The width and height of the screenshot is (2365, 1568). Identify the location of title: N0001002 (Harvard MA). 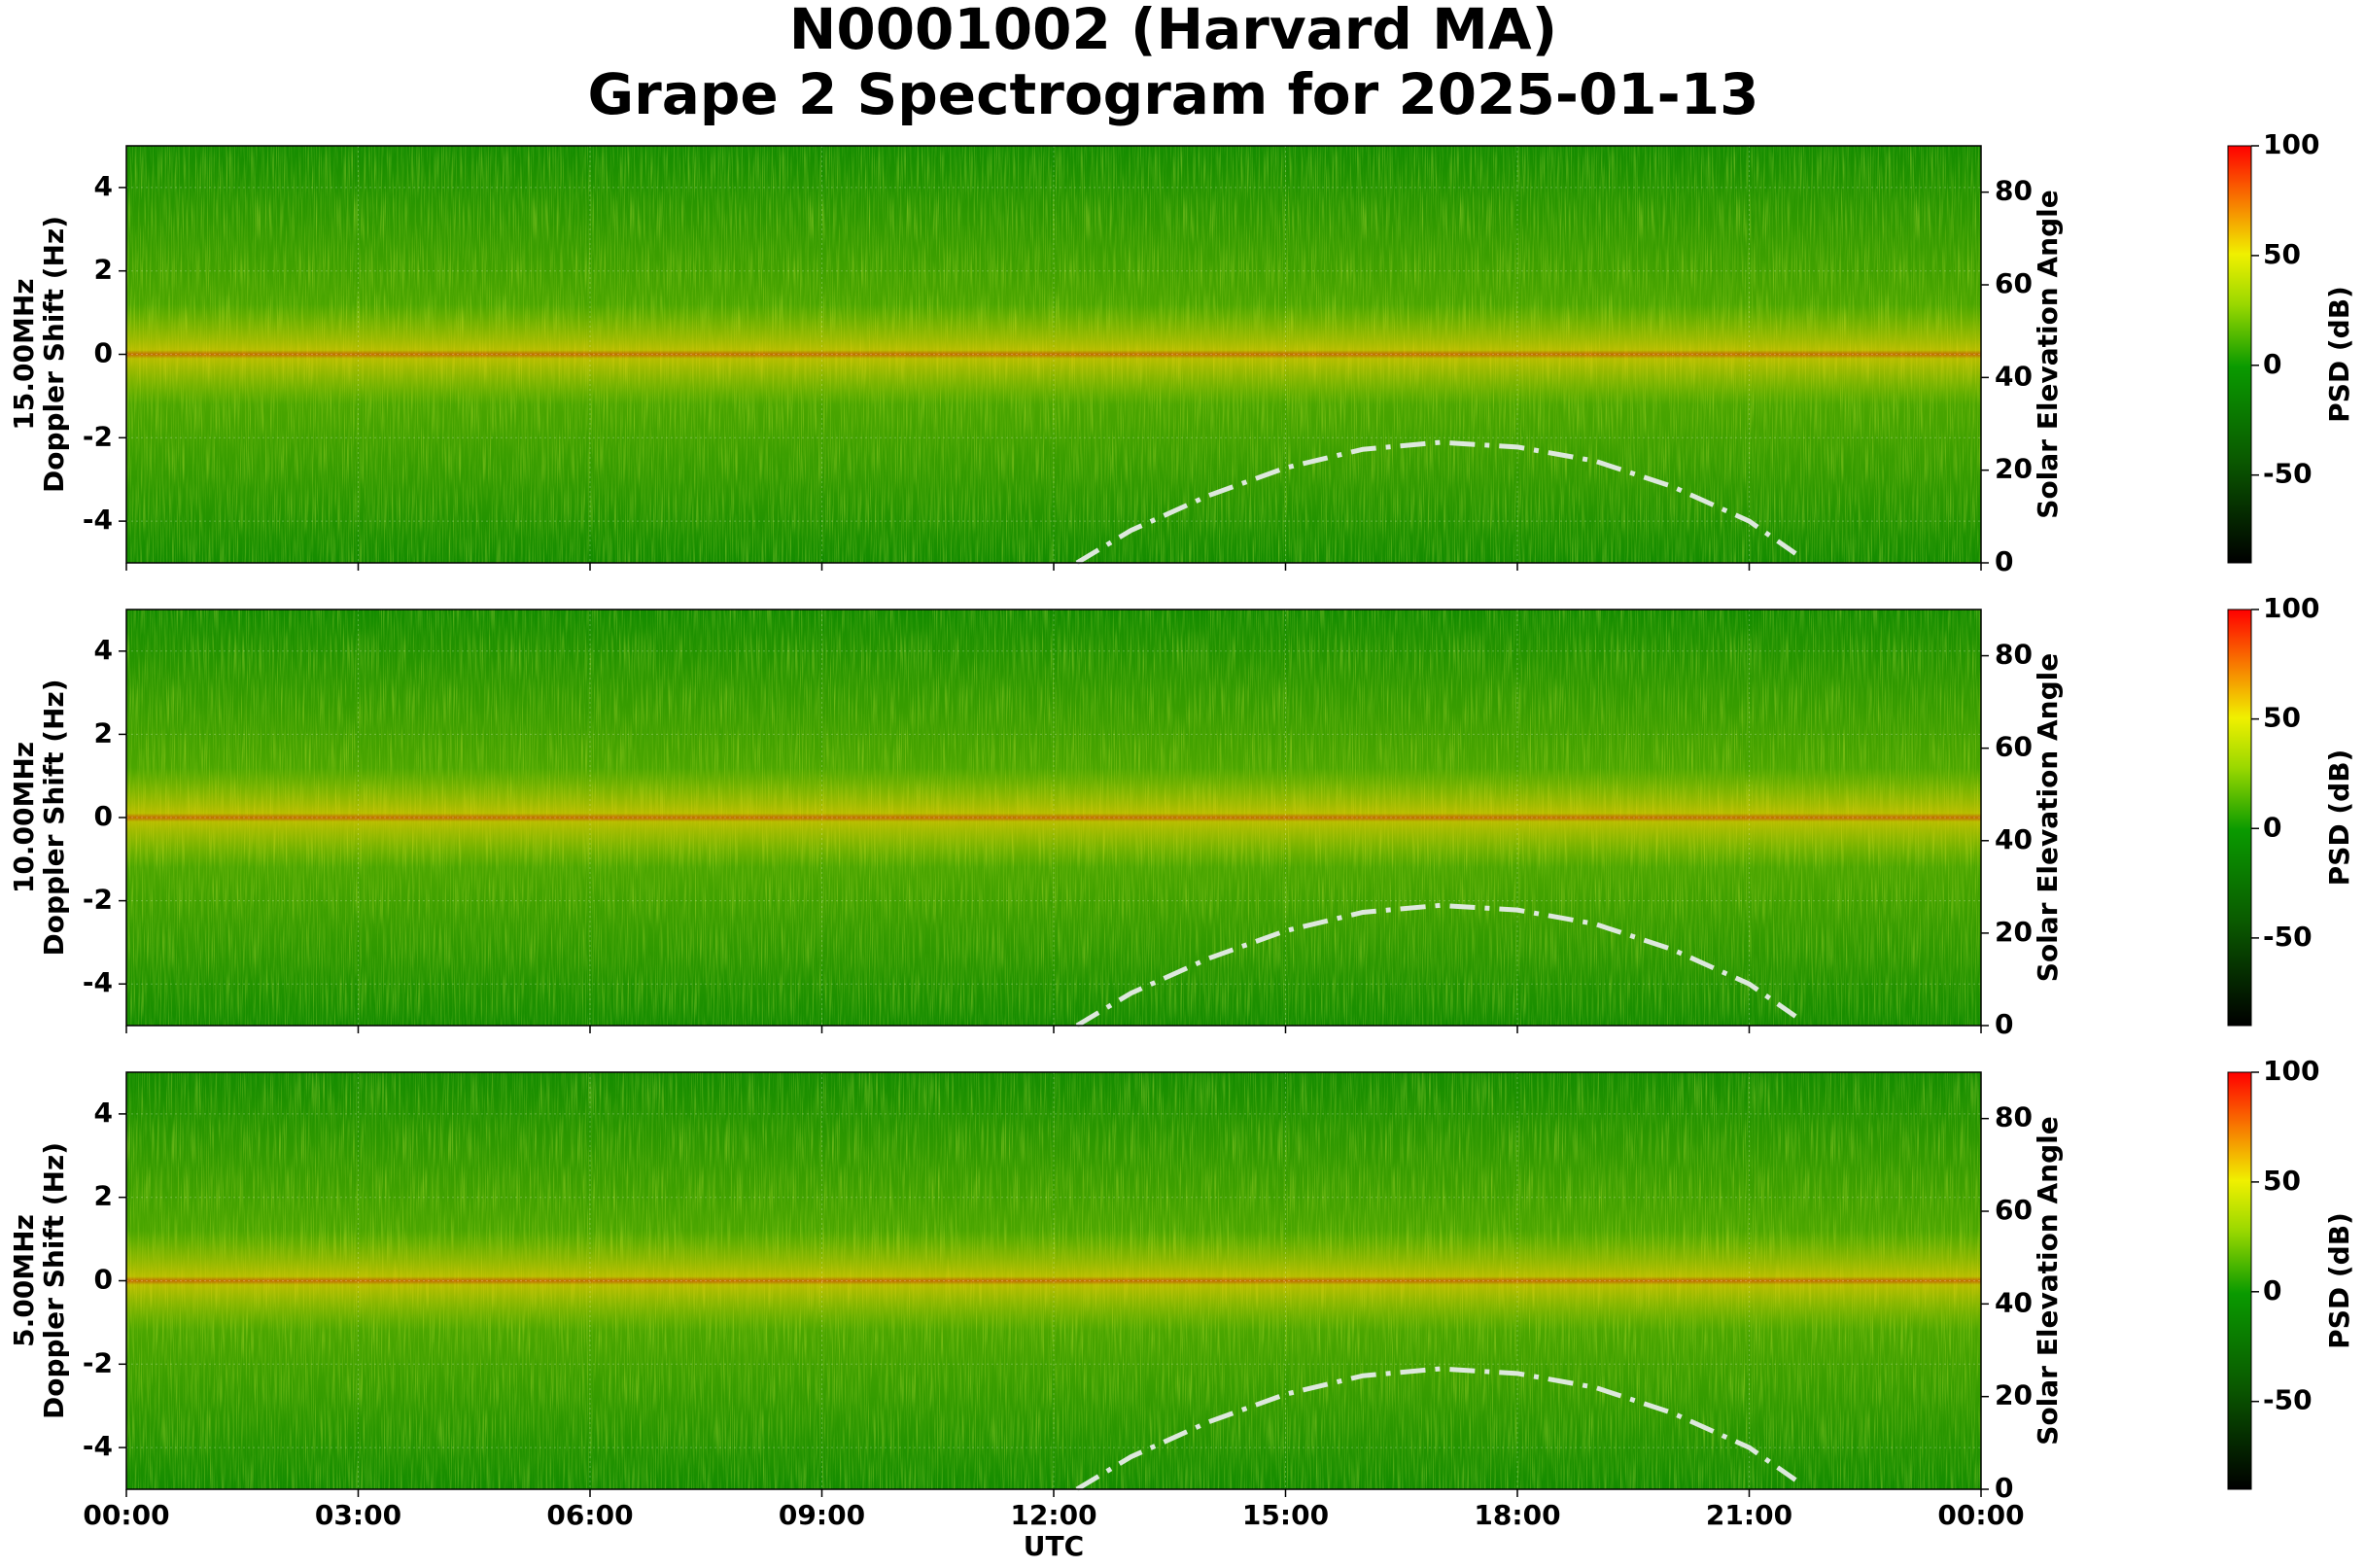
(1173, 31).